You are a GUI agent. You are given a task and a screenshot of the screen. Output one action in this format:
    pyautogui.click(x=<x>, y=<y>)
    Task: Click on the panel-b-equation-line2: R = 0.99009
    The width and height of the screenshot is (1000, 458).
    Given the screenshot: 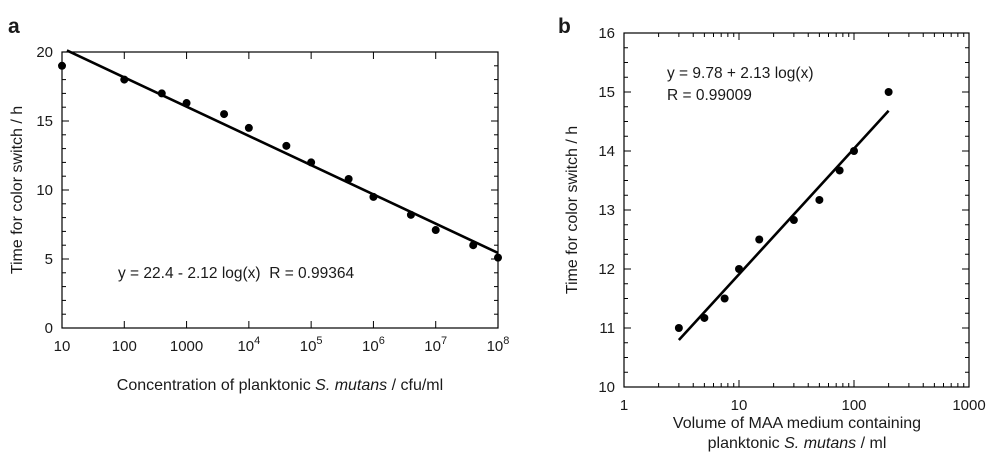 What is the action you would take?
    pyautogui.click(x=709, y=95)
    